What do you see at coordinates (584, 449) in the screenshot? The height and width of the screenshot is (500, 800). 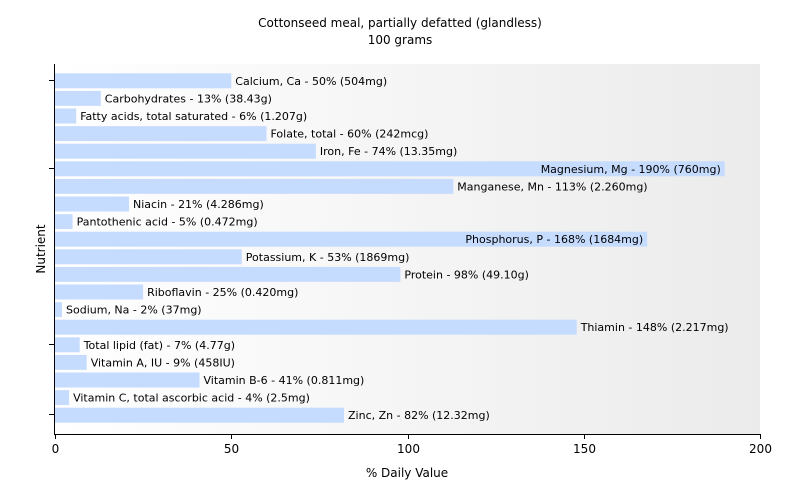 I see `x-tick-label: 150` at bounding box center [584, 449].